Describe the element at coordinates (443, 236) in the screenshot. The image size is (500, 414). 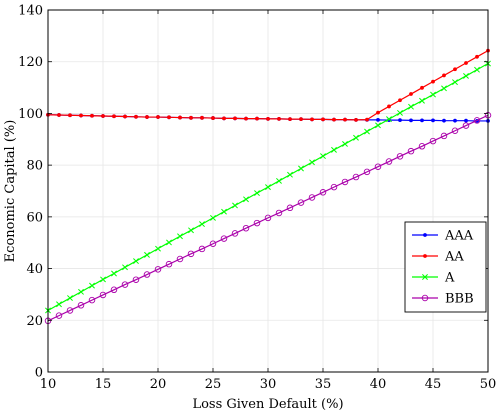
I see `legend-item: AAA` at that location.